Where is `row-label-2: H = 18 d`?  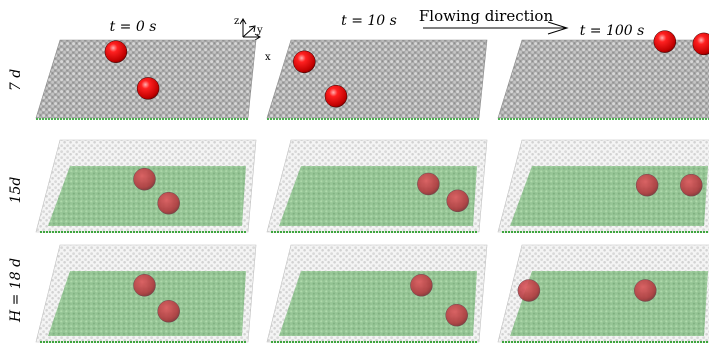 row-label-2: H = 18 d is located at coordinates (16, 290).